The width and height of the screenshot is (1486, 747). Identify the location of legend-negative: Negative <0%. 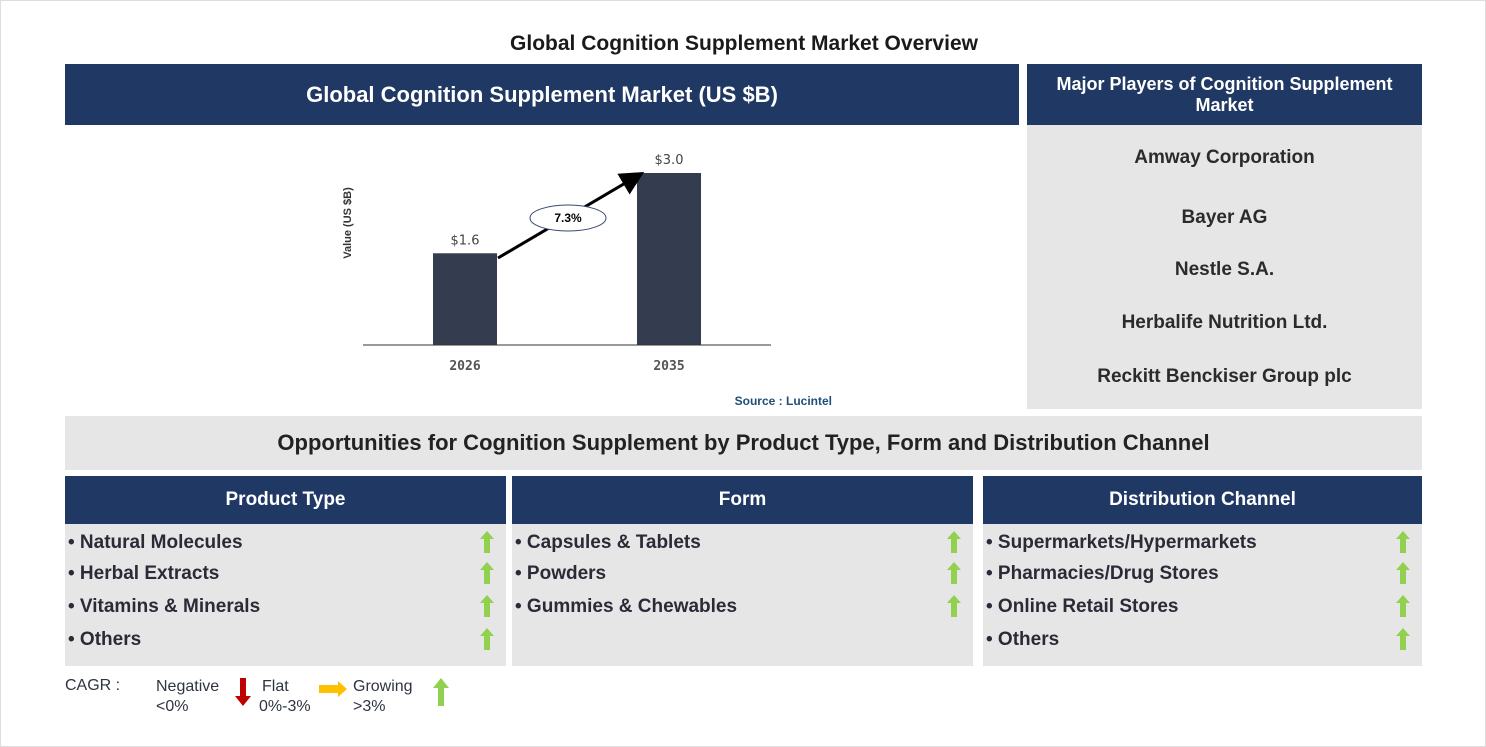
(187, 697).